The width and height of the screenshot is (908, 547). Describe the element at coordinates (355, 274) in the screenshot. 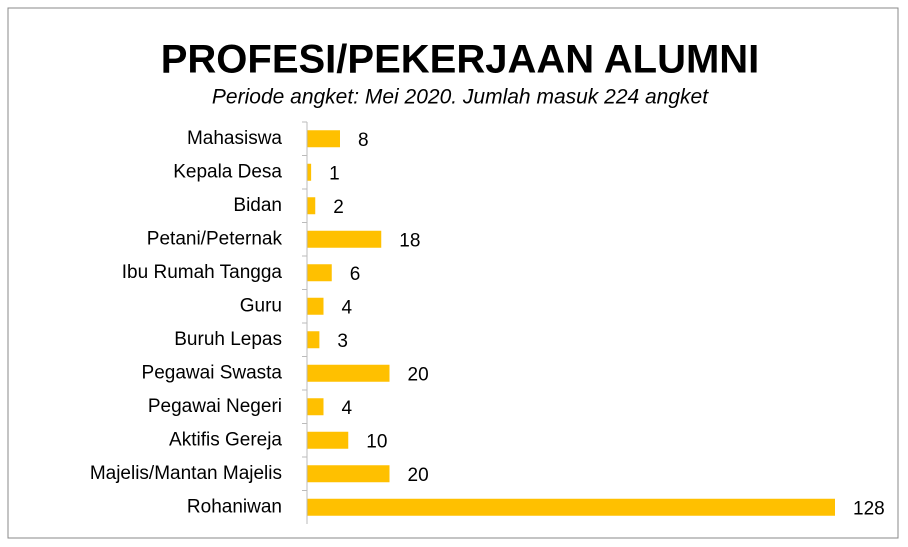

I see `value-label: 6` at that location.